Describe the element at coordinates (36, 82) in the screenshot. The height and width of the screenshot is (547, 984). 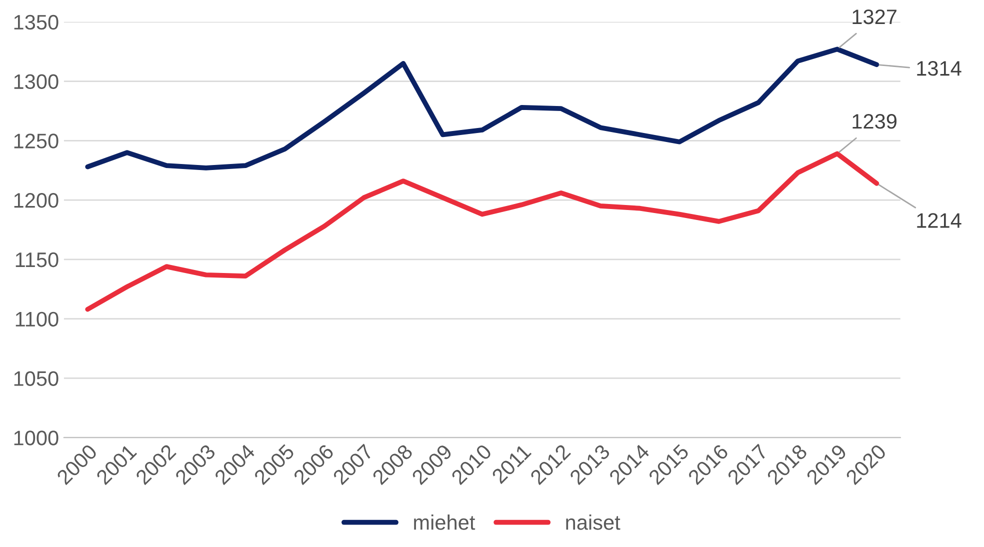
I see `y-tick-label: 1300` at that location.